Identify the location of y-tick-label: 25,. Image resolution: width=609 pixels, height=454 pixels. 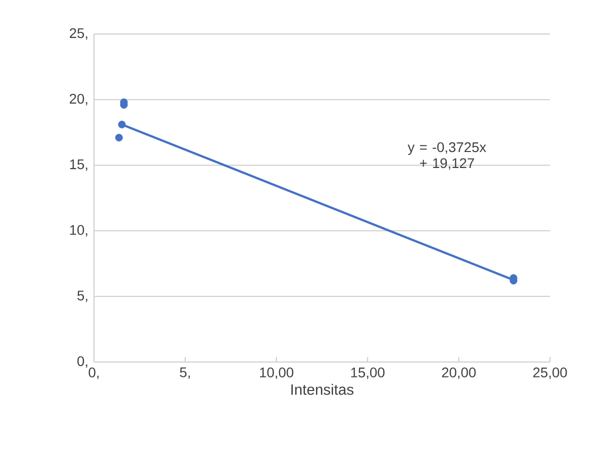
(79, 34).